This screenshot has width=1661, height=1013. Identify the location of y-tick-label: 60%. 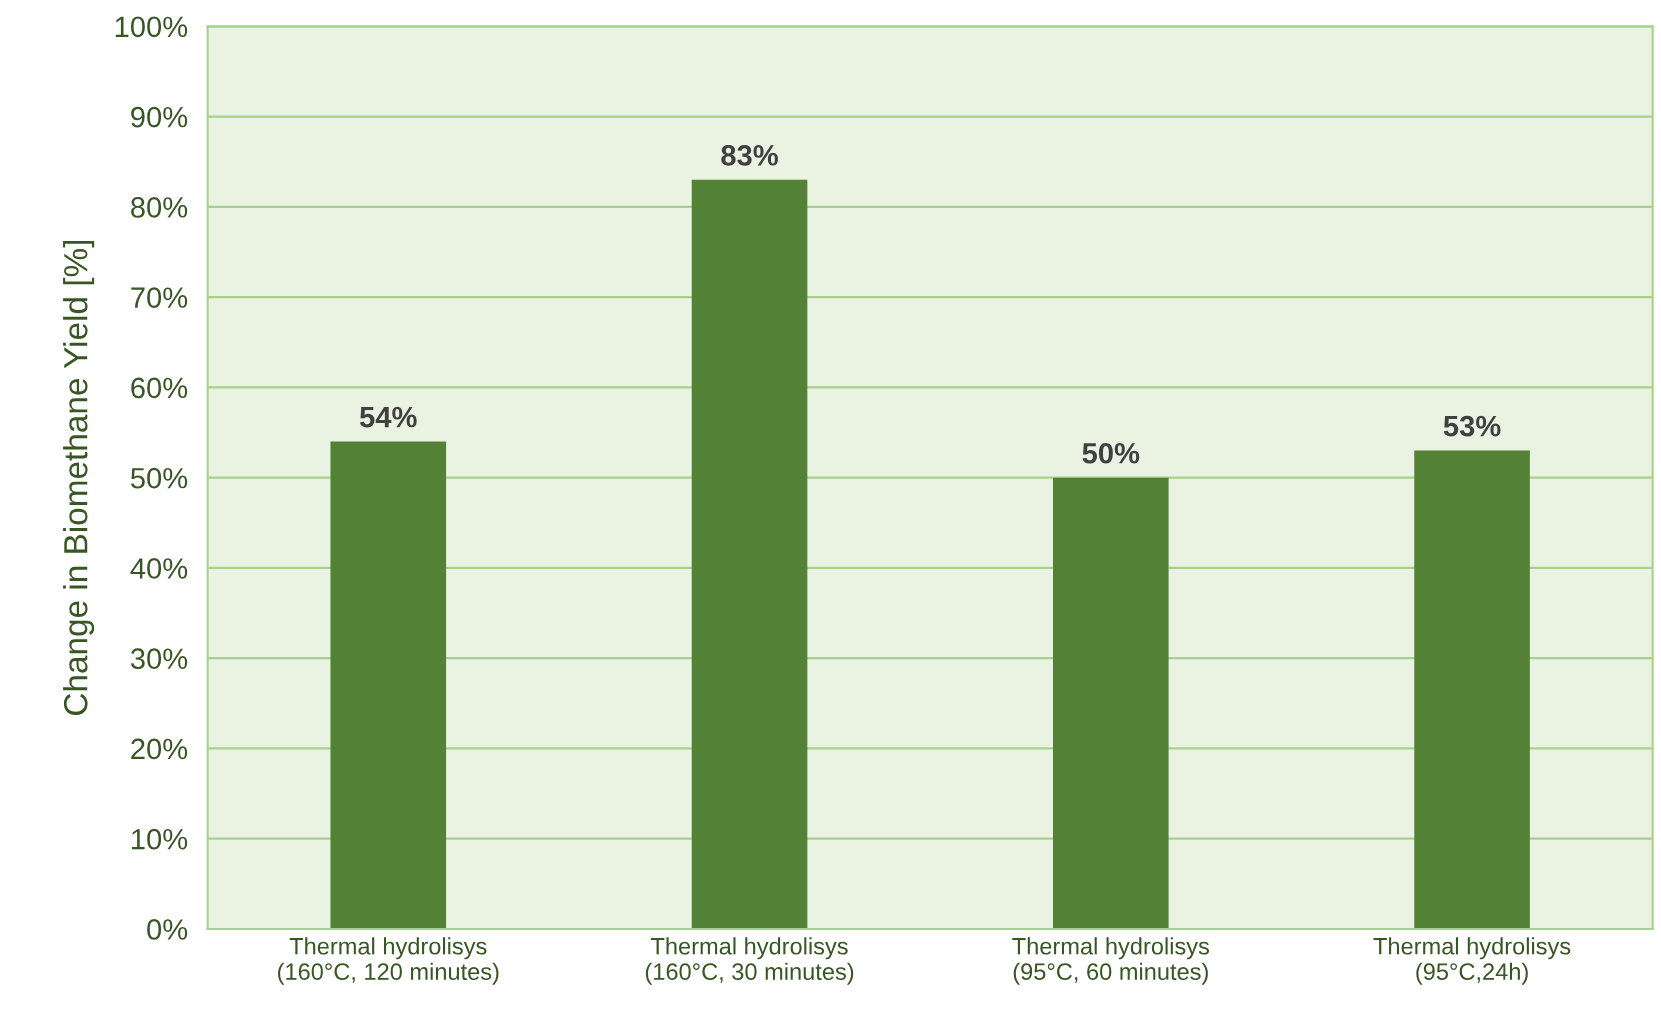
(159, 388).